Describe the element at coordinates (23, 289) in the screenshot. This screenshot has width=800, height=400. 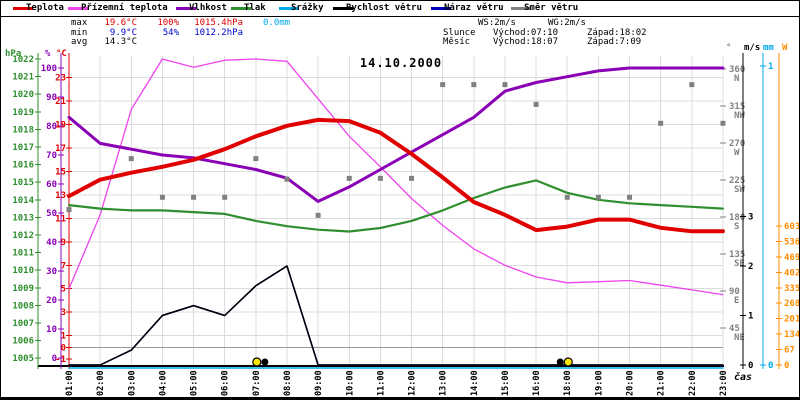
I see `pressure-tick-label: 1009` at that location.